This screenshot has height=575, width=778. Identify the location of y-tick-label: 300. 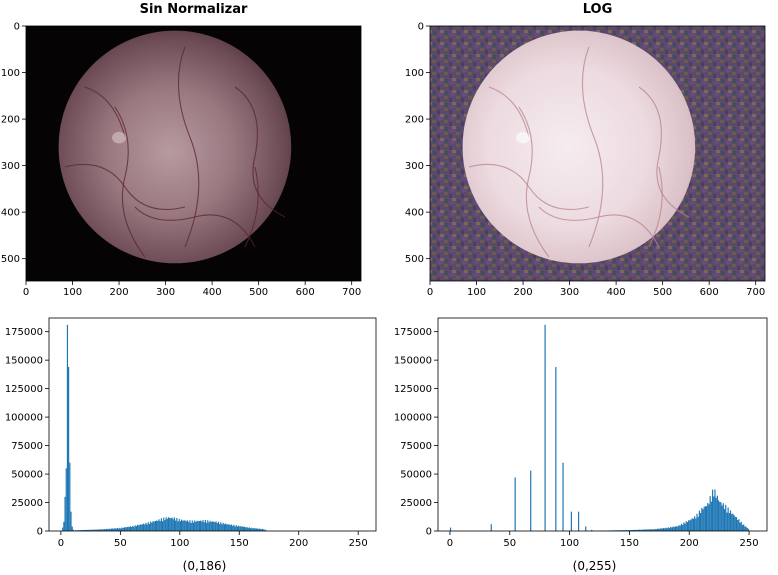
(414, 166).